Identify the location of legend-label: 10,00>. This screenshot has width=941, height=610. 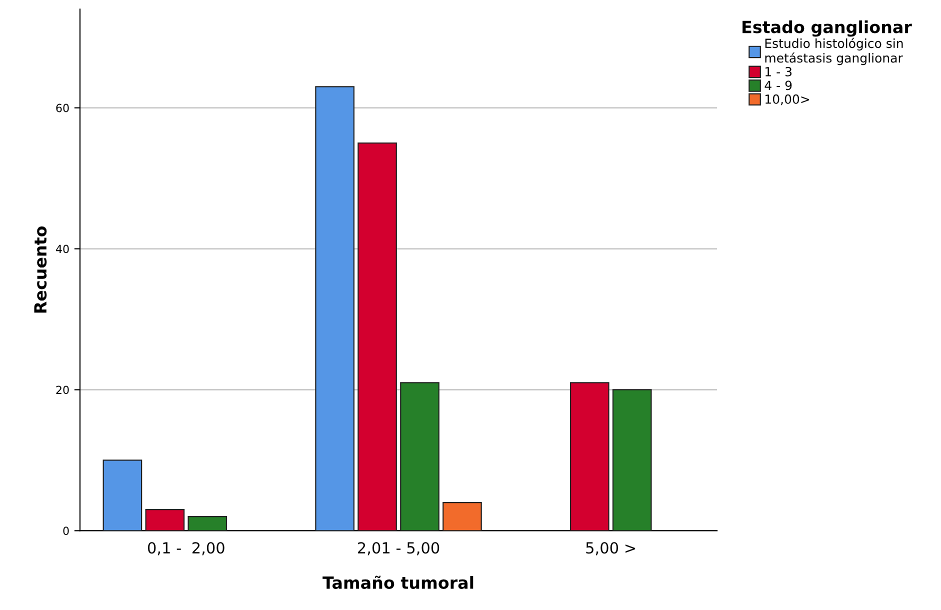
(788, 100).